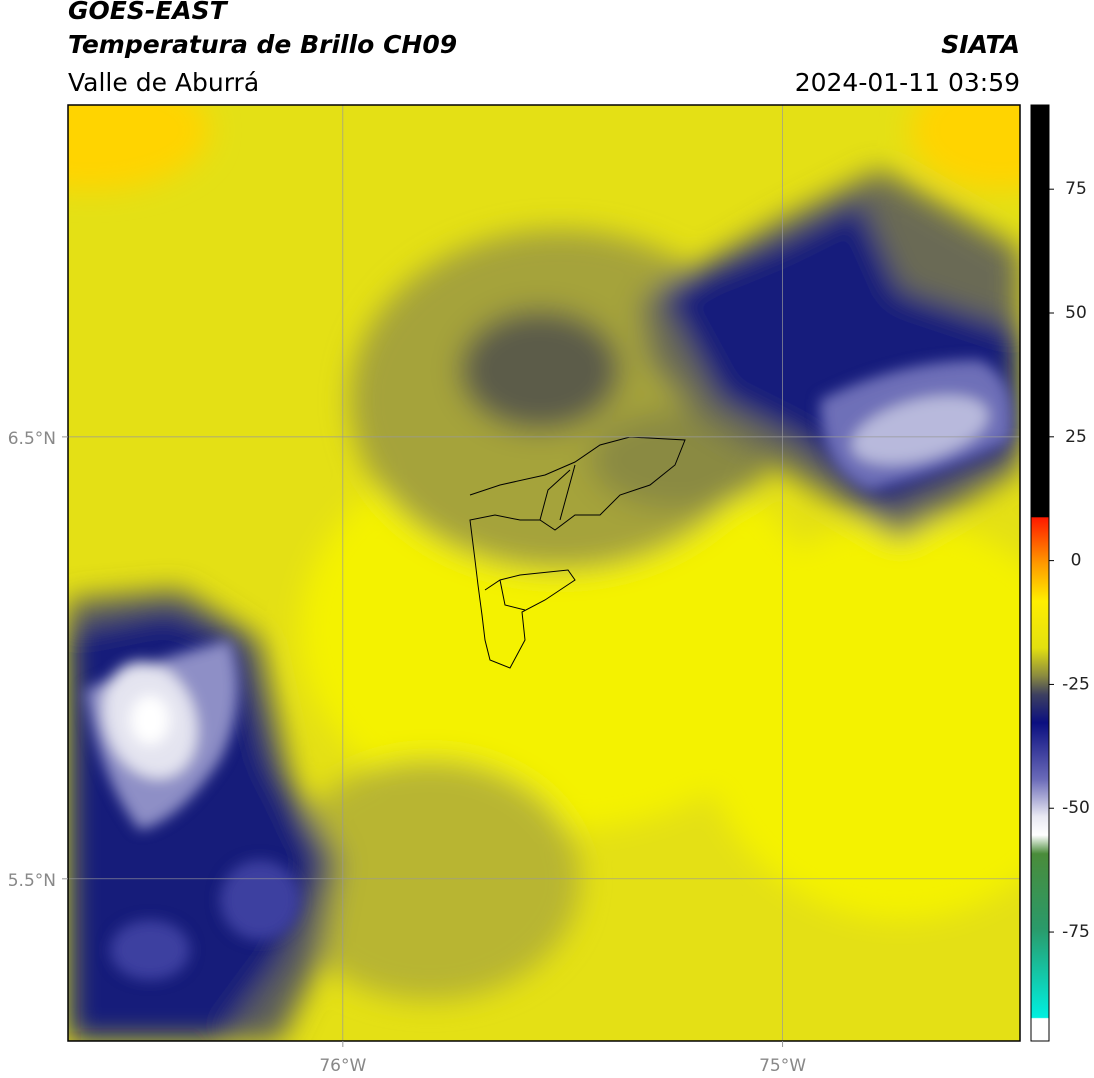 The image size is (1094, 1078). Describe the element at coordinates (782, 1066) in the screenshot. I see `x-tick-label: 75°W` at that location.